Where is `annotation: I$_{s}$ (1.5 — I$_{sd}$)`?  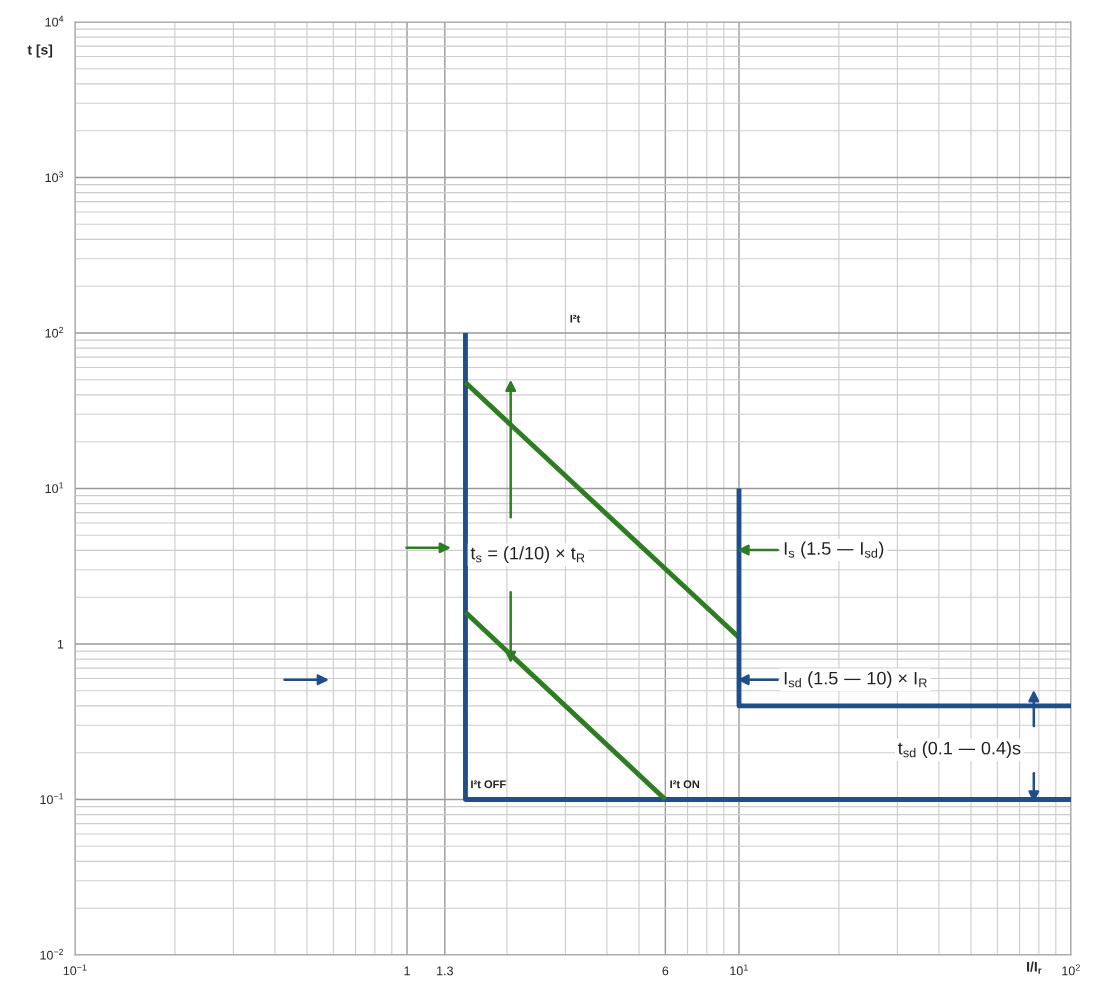
annotation: I$_{s}$ (1.5 — I$_{sd}$) is located at coordinates (834, 550).